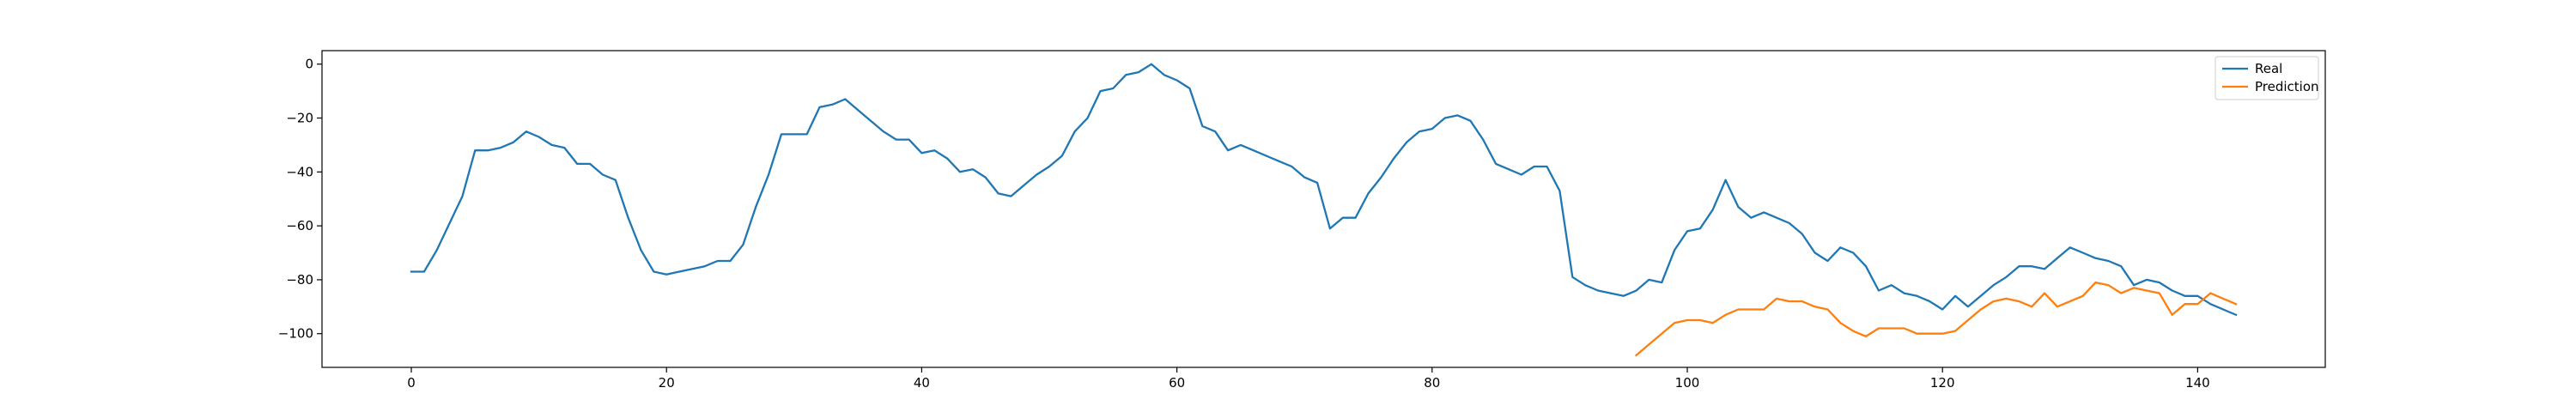 This screenshot has height=412, width=2576. Describe the element at coordinates (2267, 78) in the screenshot. I see `legend: Real Prediction` at that location.